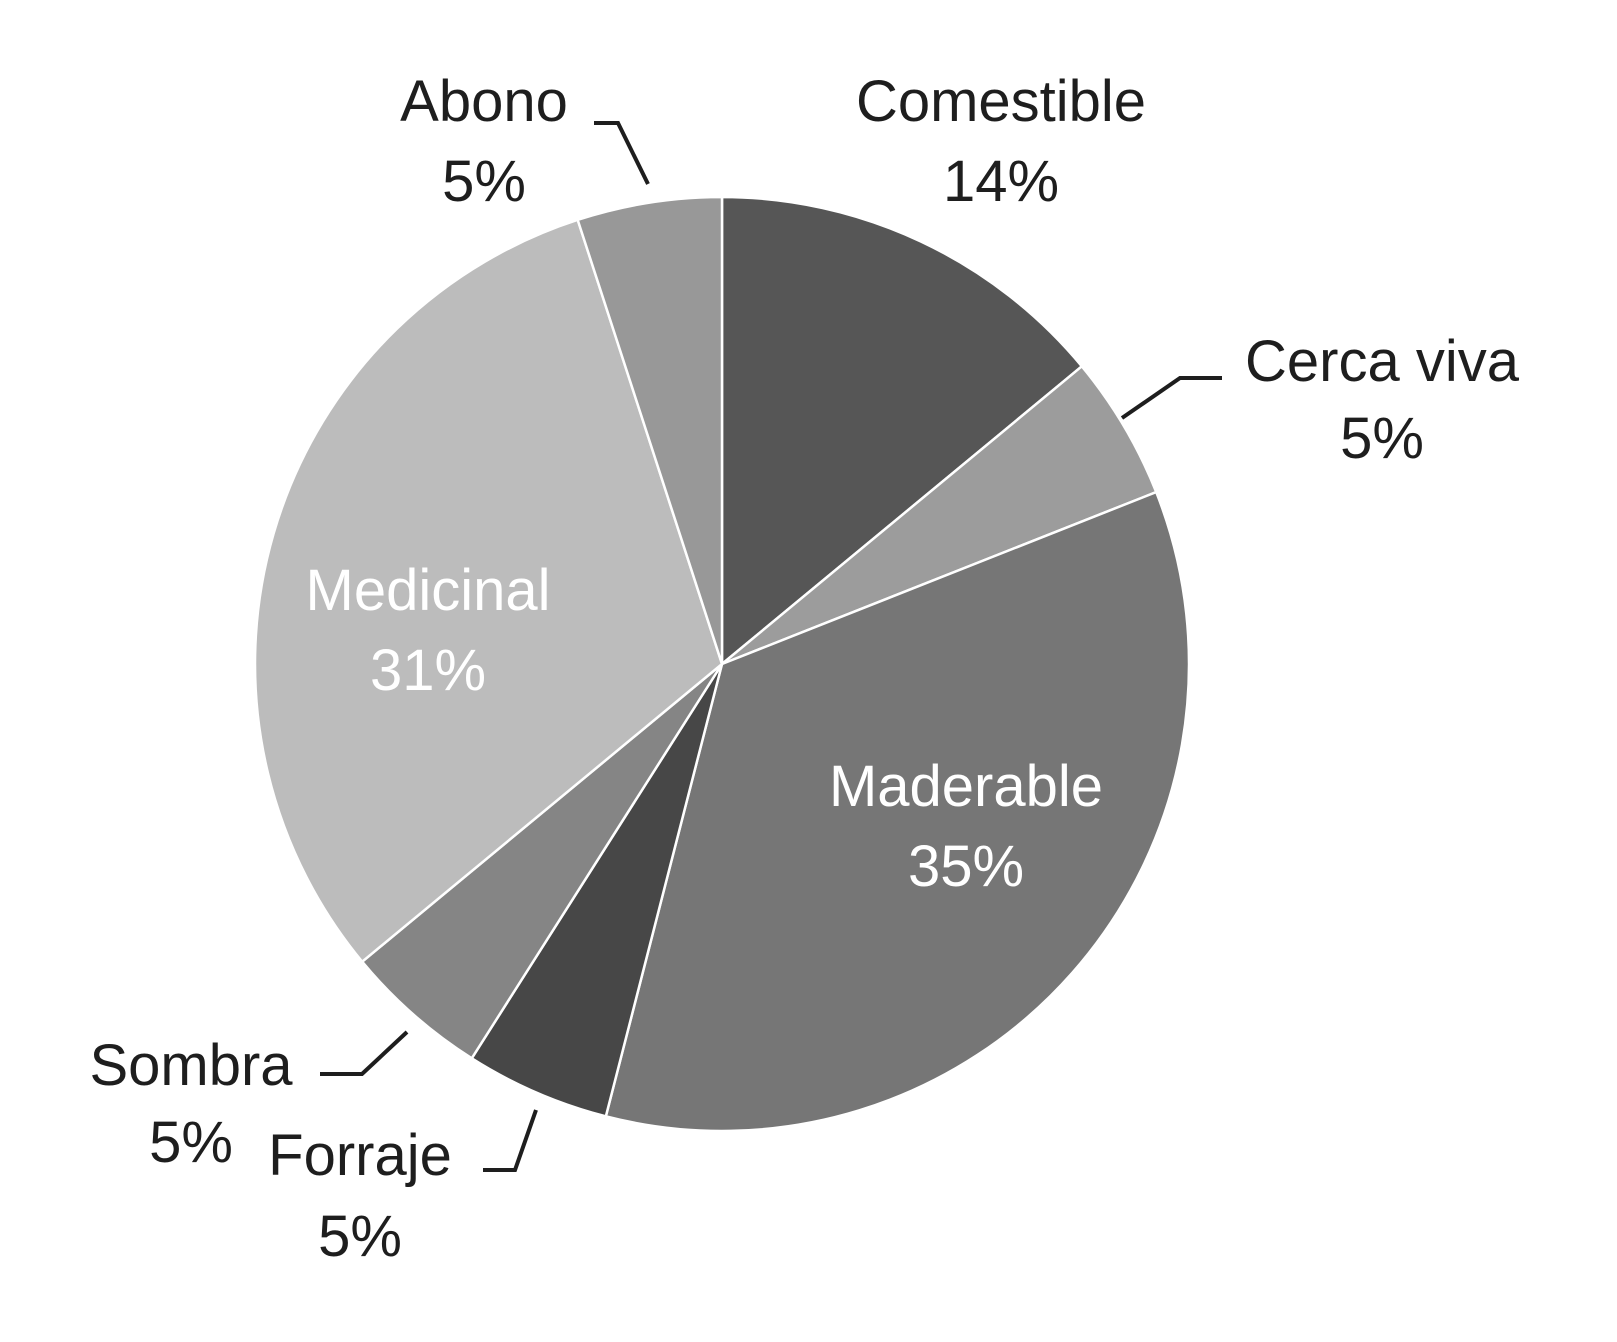 Image resolution: width=1617 pixels, height=1342 pixels. What do you see at coordinates (1001, 101) in the screenshot?
I see `slice-label-comestible: Comestible` at bounding box center [1001, 101].